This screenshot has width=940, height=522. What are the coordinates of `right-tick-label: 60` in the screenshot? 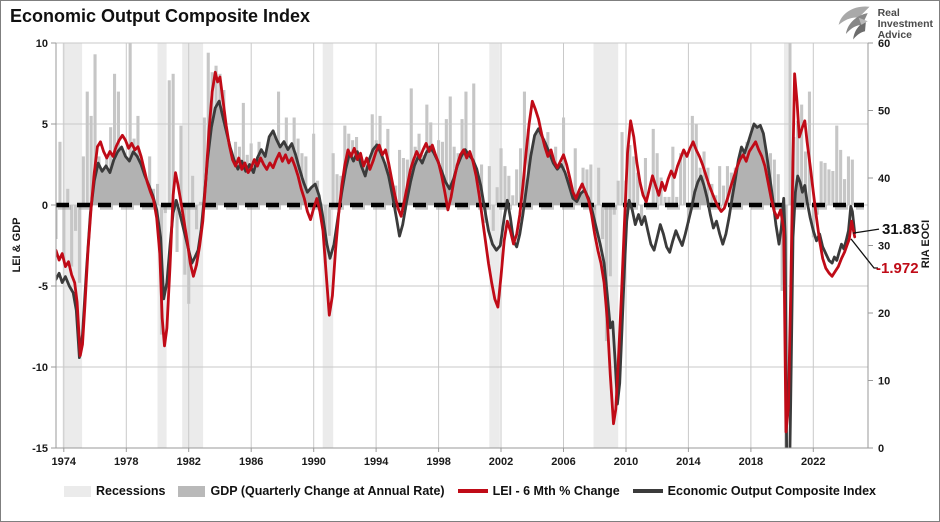 It's located at (884, 44).